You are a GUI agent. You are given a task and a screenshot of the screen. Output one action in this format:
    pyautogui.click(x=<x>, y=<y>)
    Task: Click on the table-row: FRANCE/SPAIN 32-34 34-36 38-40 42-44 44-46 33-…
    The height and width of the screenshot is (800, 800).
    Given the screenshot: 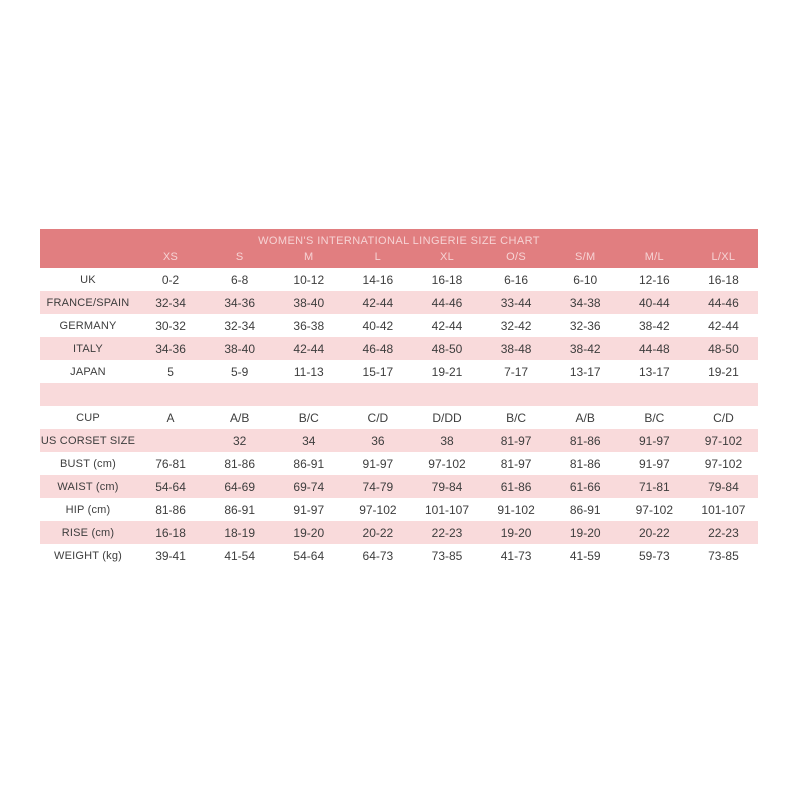 What is the action you would take?
    pyautogui.click(x=399, y=302)
    